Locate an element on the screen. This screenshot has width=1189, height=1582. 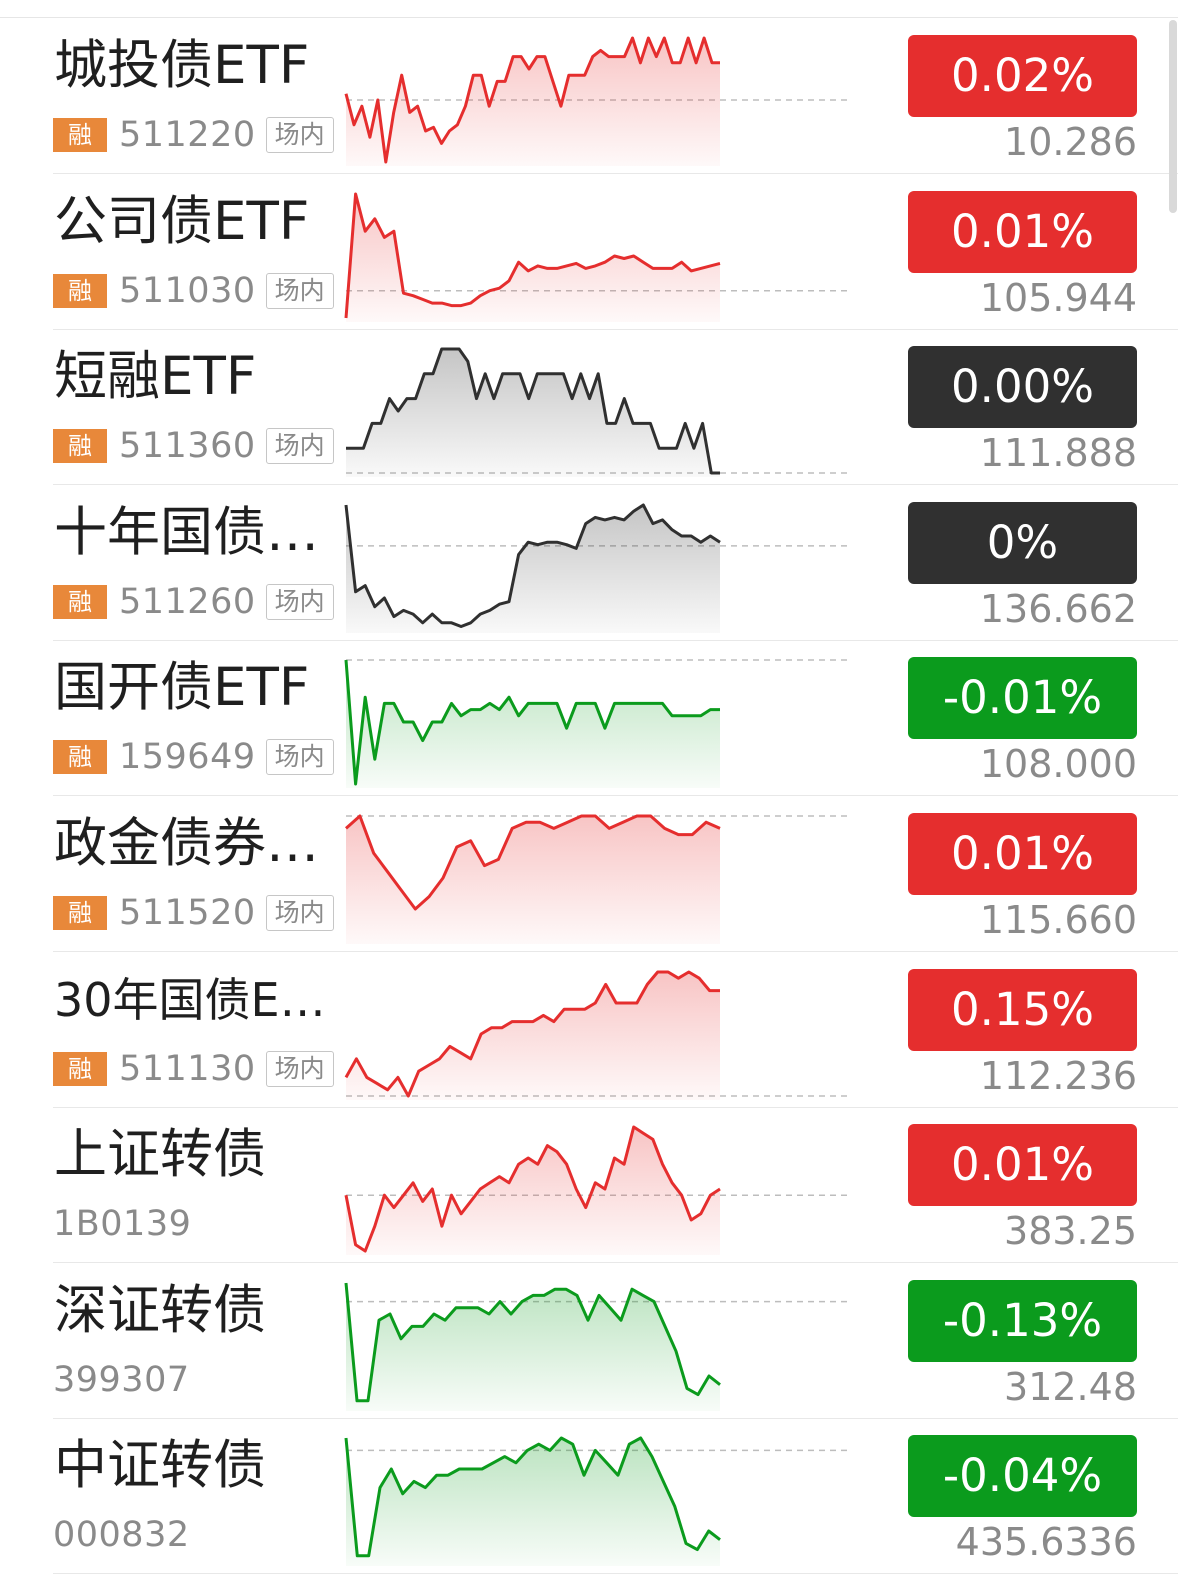
quote-row: 上证转债 1B0139 0.01% 383.25 is located at coordinates (594, 1185).